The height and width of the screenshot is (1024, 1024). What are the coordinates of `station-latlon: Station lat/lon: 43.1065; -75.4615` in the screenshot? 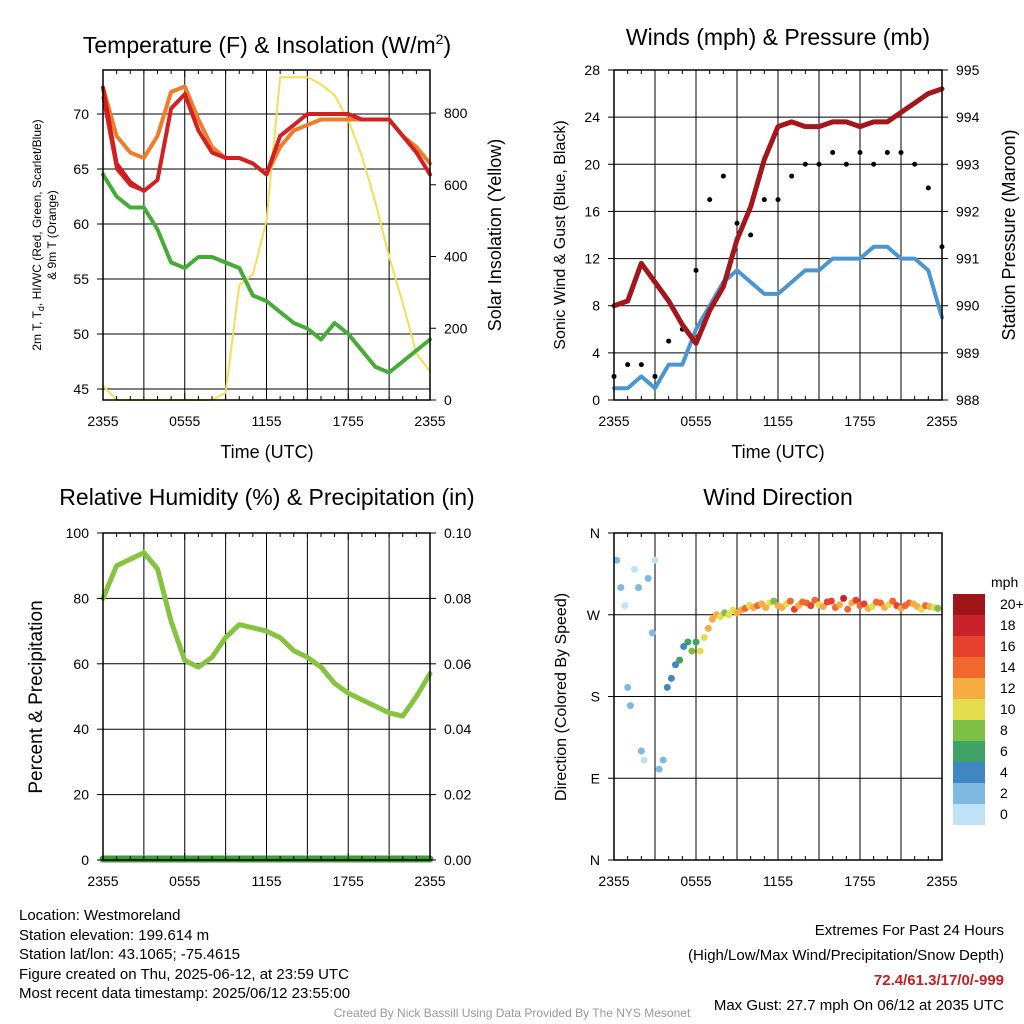 It's located at (130, 954).